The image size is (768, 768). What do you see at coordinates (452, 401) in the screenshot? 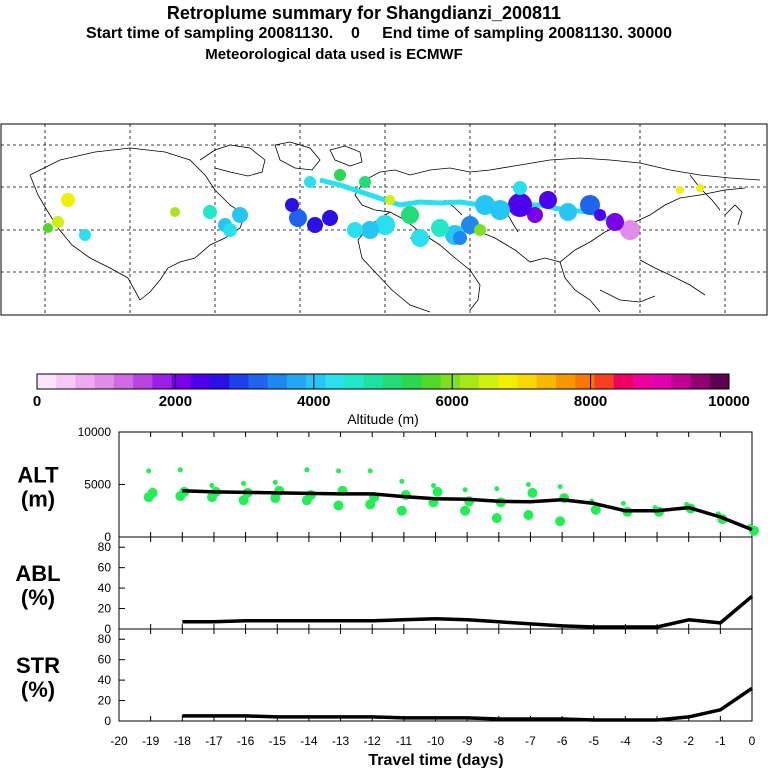
I see `colorbar-tick-label: 6000` at bounding box center [452, 401].